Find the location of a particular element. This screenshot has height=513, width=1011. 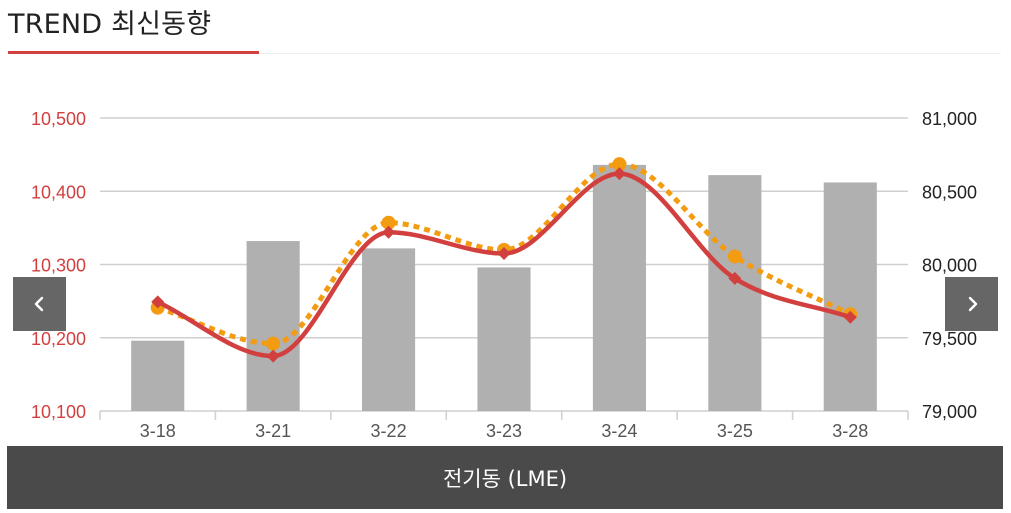

x-axis-tick-label: 3-18 is located at coordinates (158, 431).